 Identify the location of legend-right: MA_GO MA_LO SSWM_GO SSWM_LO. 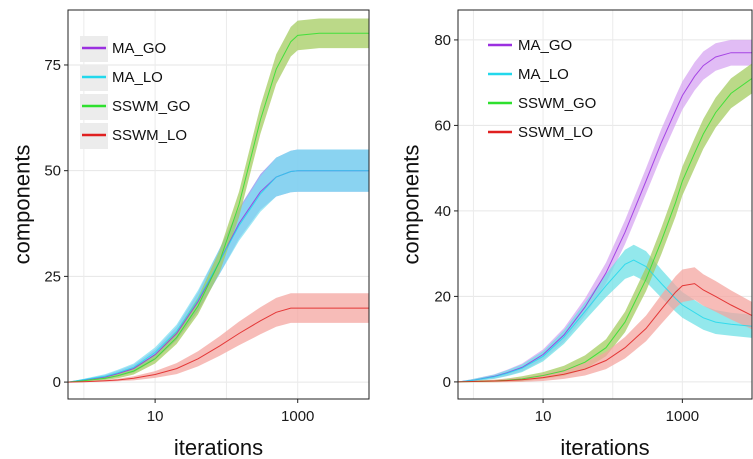
(542, 89).